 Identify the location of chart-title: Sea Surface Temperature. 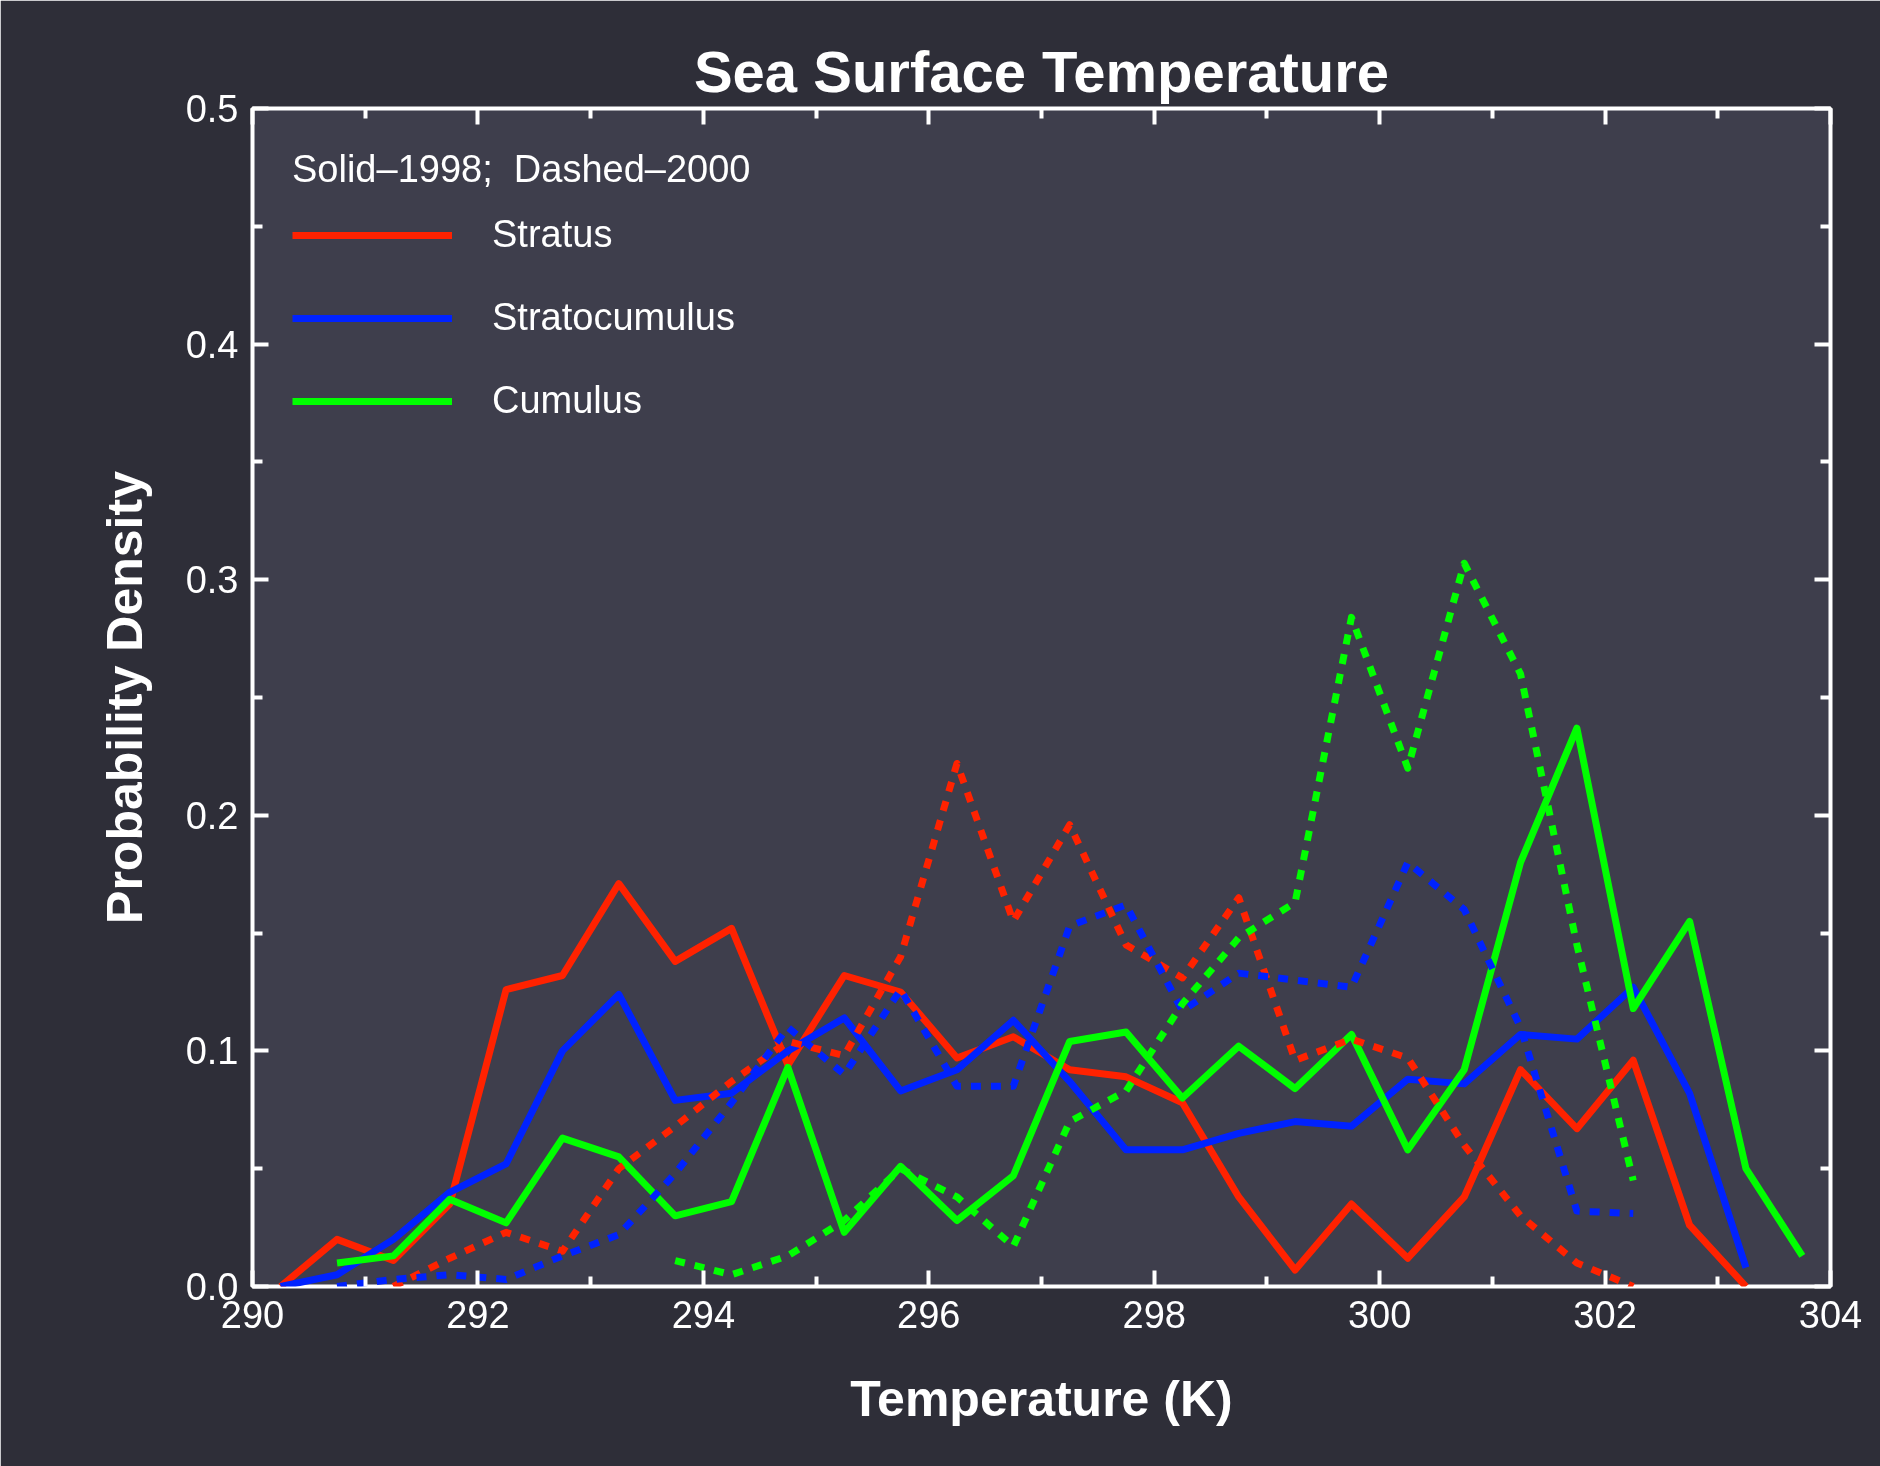
(1041, 71).